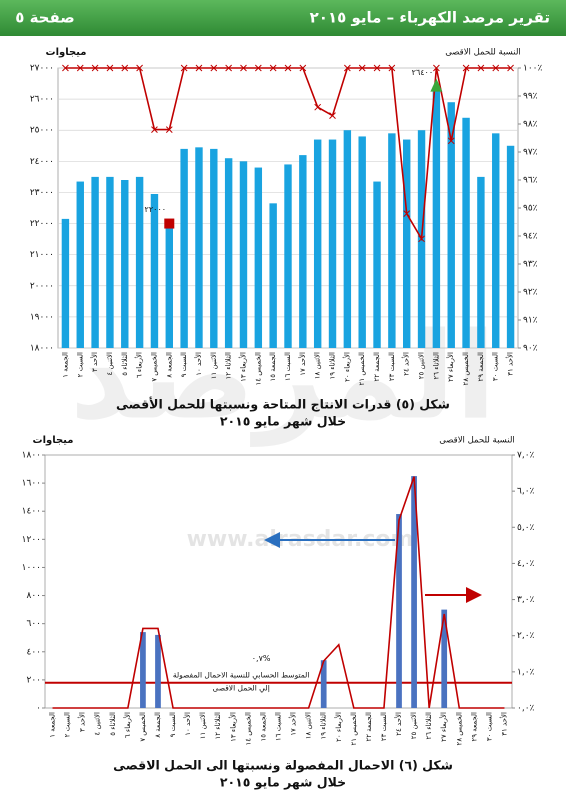 The height and width of the screenshot is (800, 566). What do you see at coordinates (33, 680) in the screenshot?
I see `y-tick-label: ٢٠٠` at bounding box center [33, 680].